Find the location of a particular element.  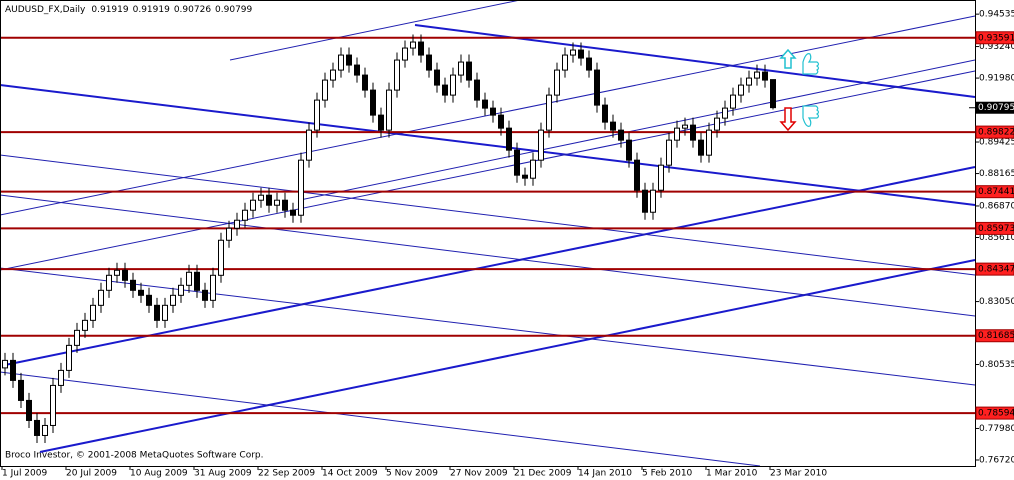

level-label: 0.93591 is located at coordinates (996, 38).